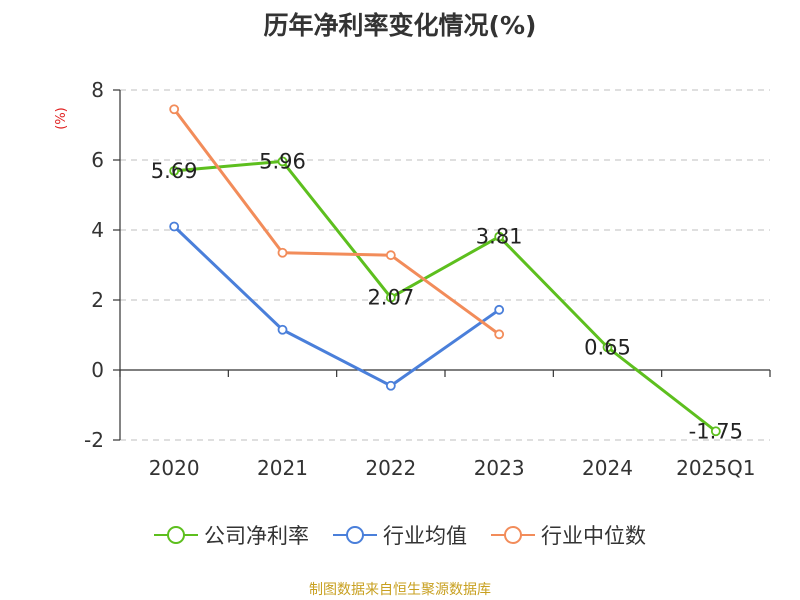  What do you see at coordinates (94, 265) in the screenshot?
I see `y-tick-labels: 8 6 4 2 0 -2` at bounding box center [94, 265].